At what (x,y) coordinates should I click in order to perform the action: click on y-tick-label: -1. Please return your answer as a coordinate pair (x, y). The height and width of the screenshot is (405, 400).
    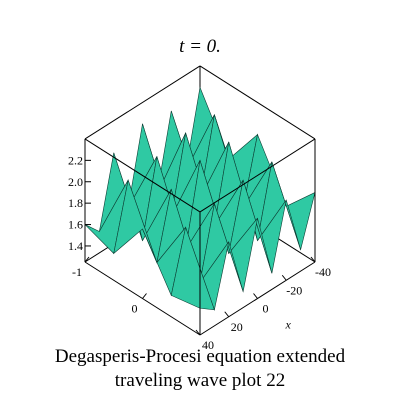
    Looking at the image, I should click on (77, 272).